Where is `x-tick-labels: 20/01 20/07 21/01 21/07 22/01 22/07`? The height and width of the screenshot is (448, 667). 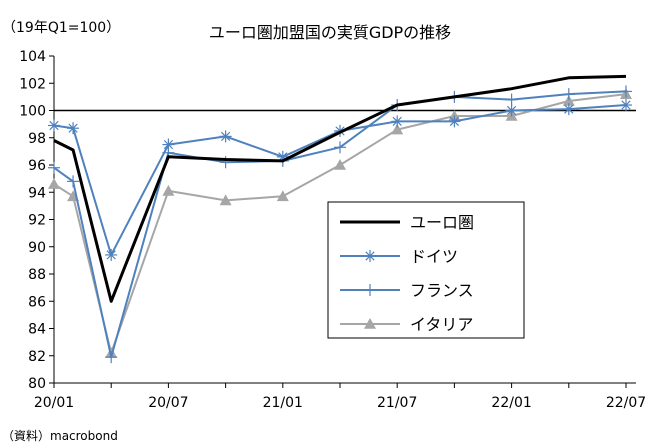 x-tick-labels: 20/01 20/07 21/01 21/07 22/01 22/07 is located at coordinates (340, 403).